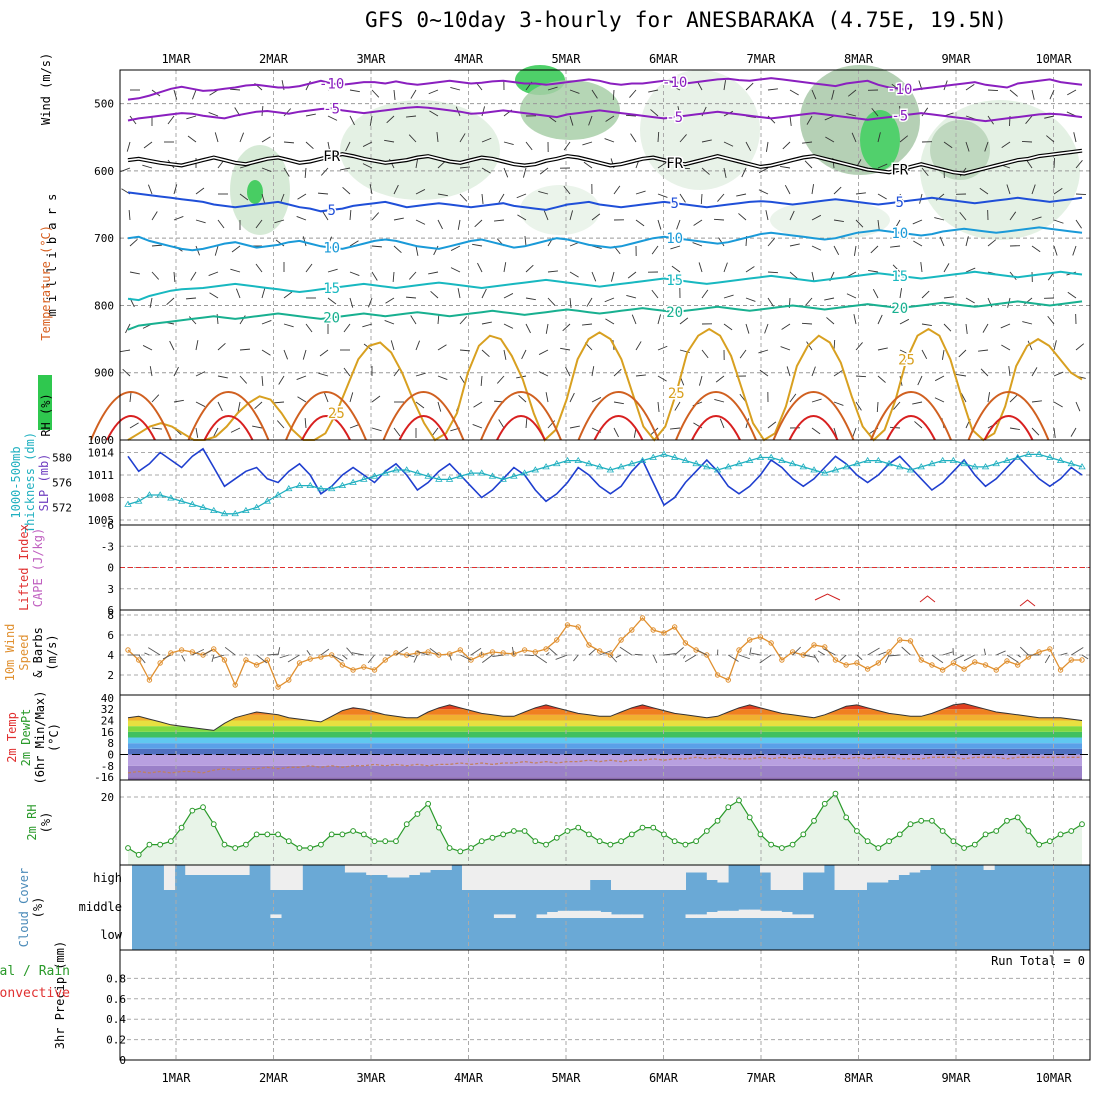  Describe the element at coordinates (331, 211) in the screenshot. I see `contour-label: 5` at that location.